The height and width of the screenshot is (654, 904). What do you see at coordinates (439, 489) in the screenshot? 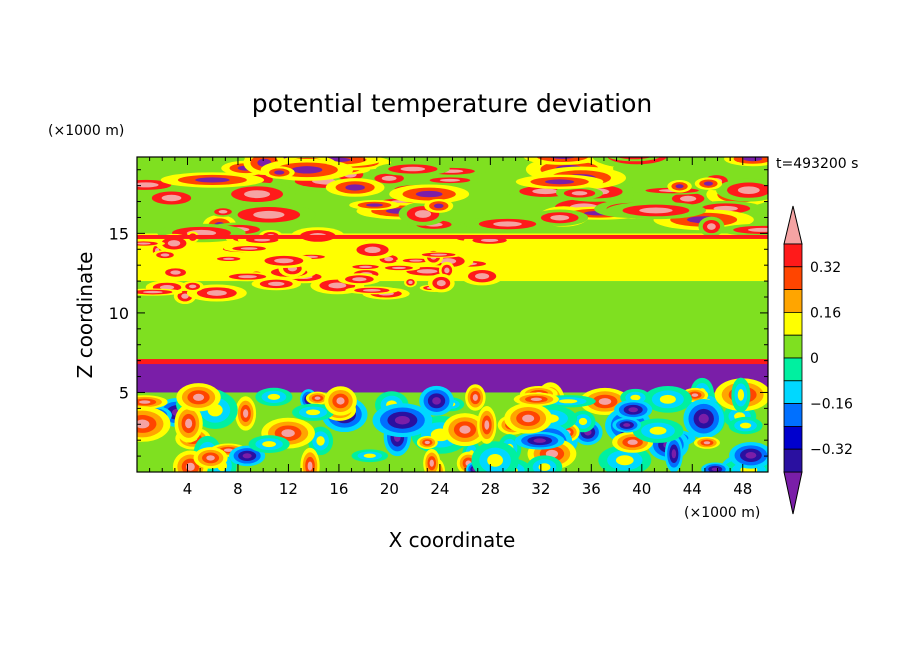
I see `x-tick-label: 24` at bounding box center [439, 489].